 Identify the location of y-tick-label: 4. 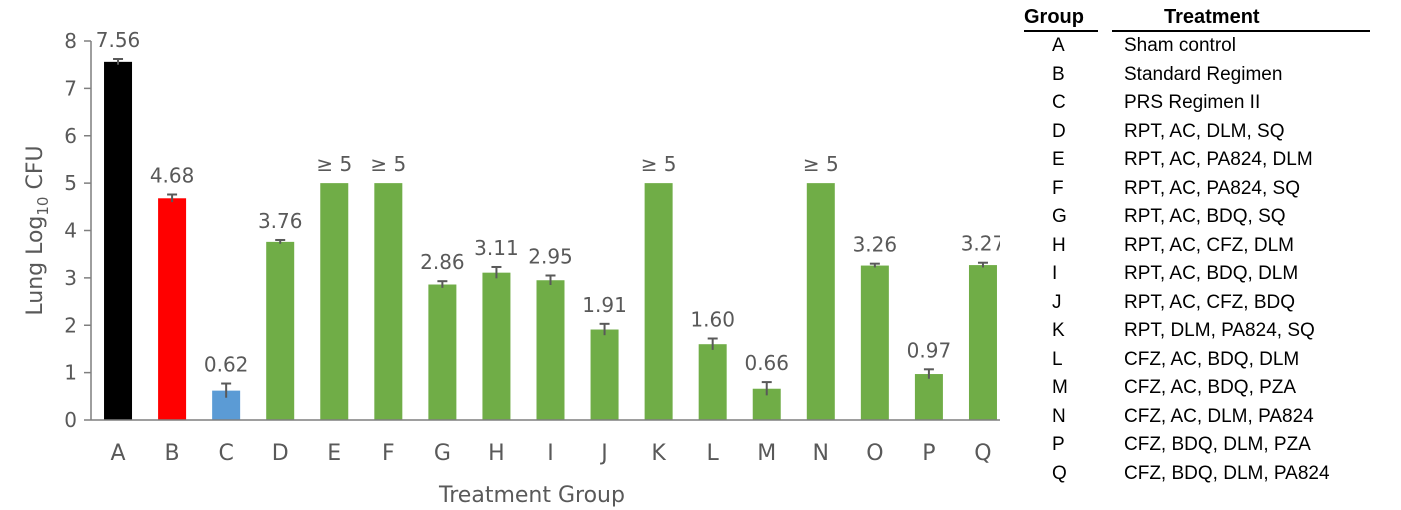
(70, 231).